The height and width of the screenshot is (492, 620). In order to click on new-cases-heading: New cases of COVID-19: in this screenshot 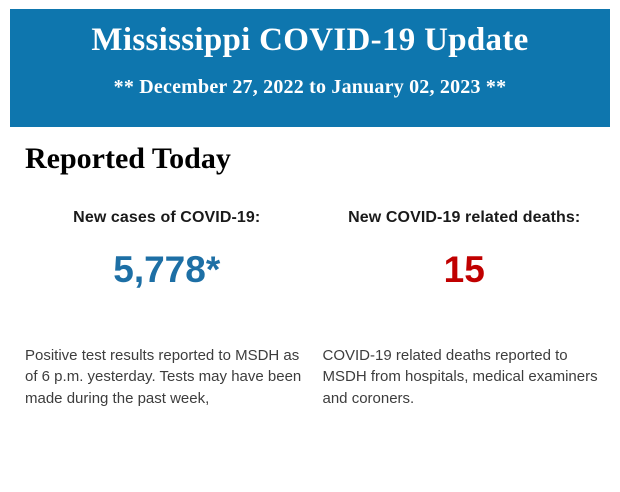, I will do `click(167, 217)`.